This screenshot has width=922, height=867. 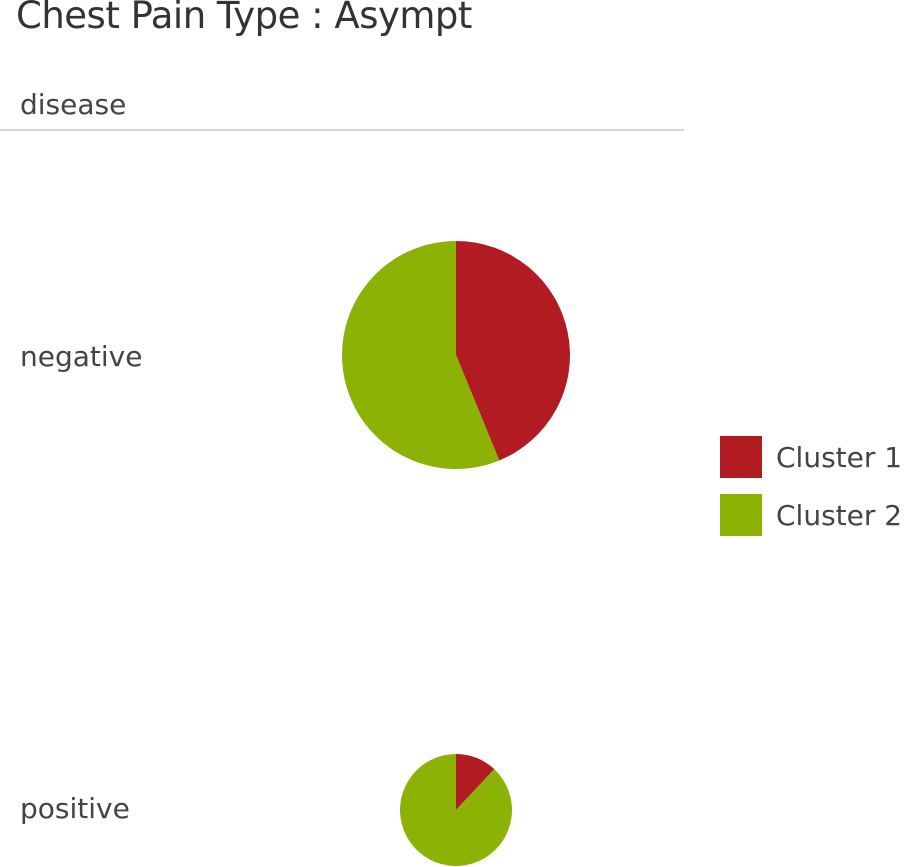 I want to click on row-label-negative: negative, so click(x=81, y=356).